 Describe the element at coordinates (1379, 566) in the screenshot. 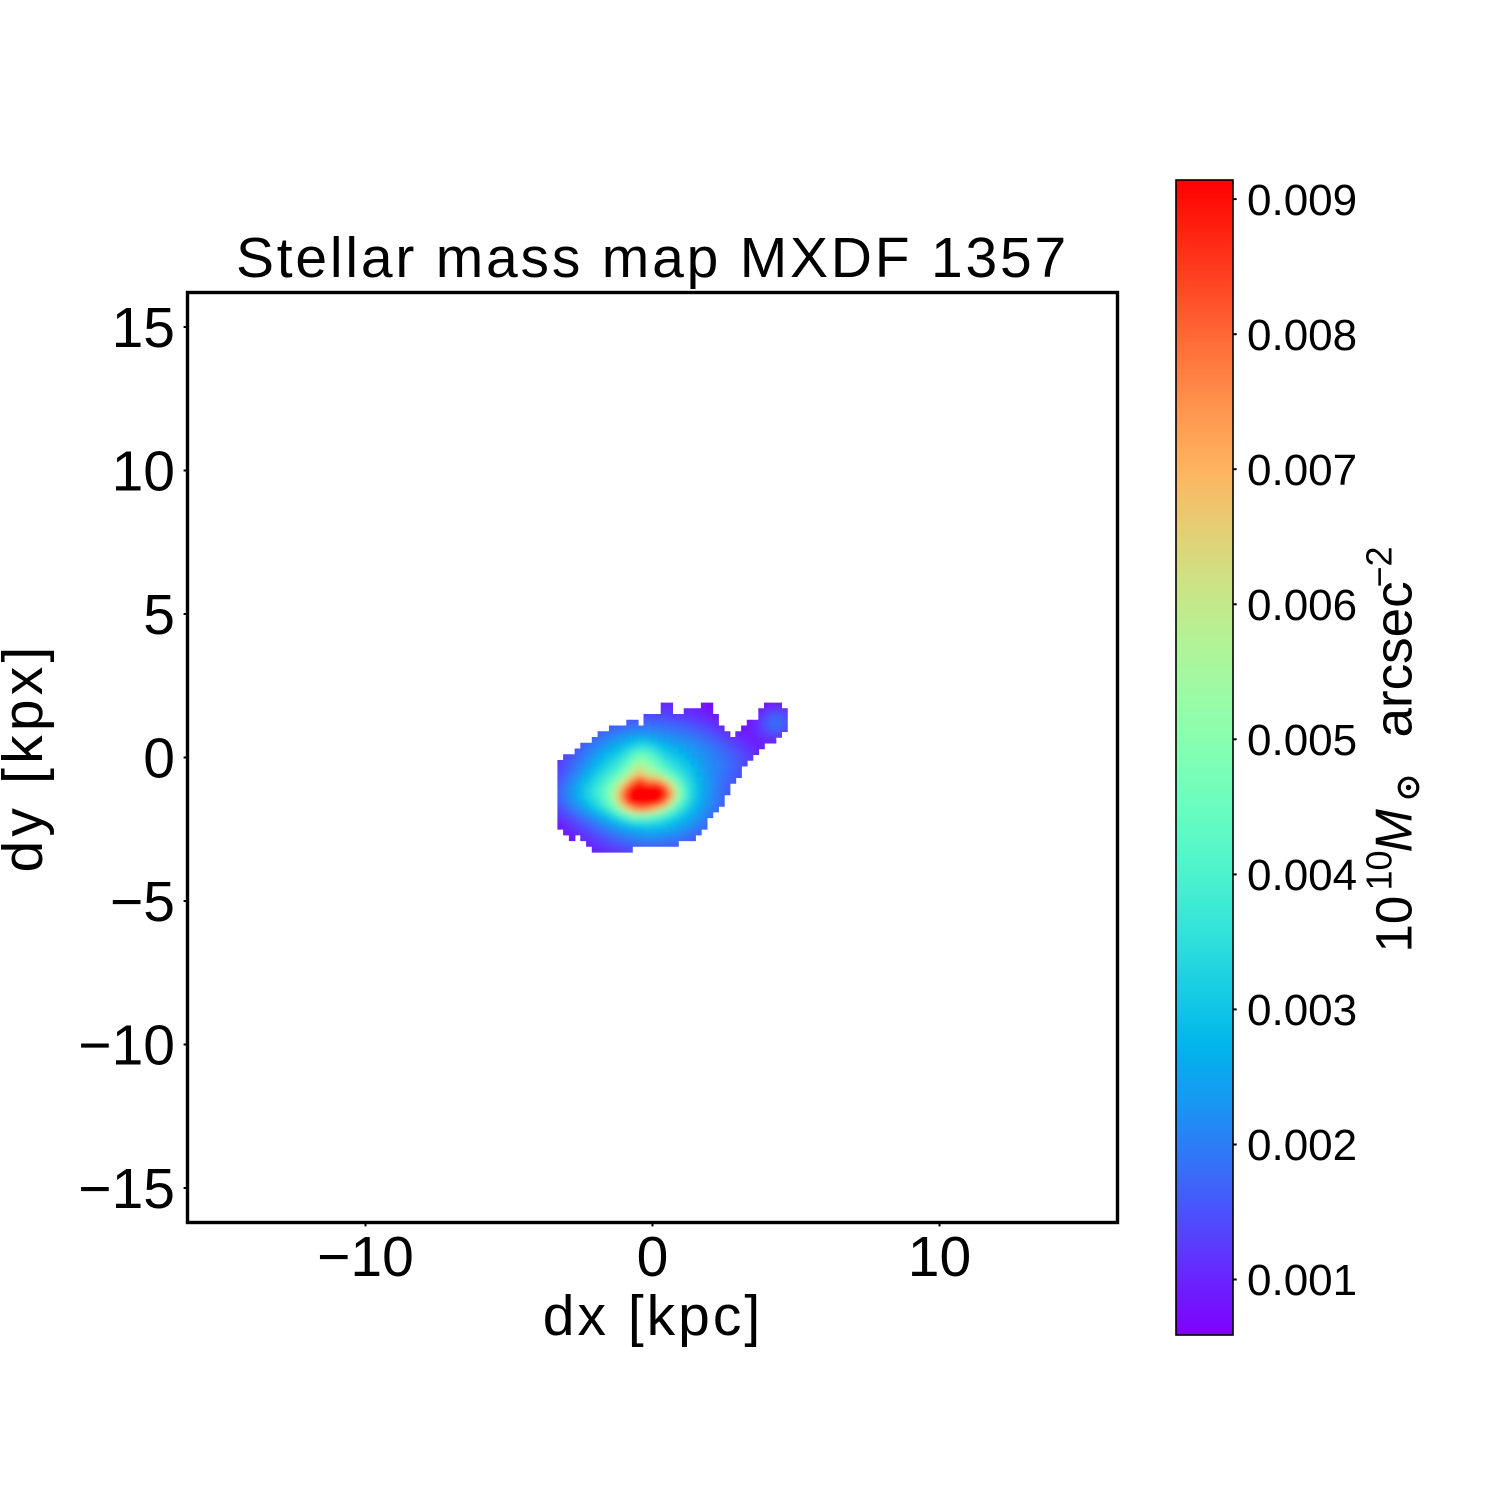

I see `svg-text: −2` at that location.